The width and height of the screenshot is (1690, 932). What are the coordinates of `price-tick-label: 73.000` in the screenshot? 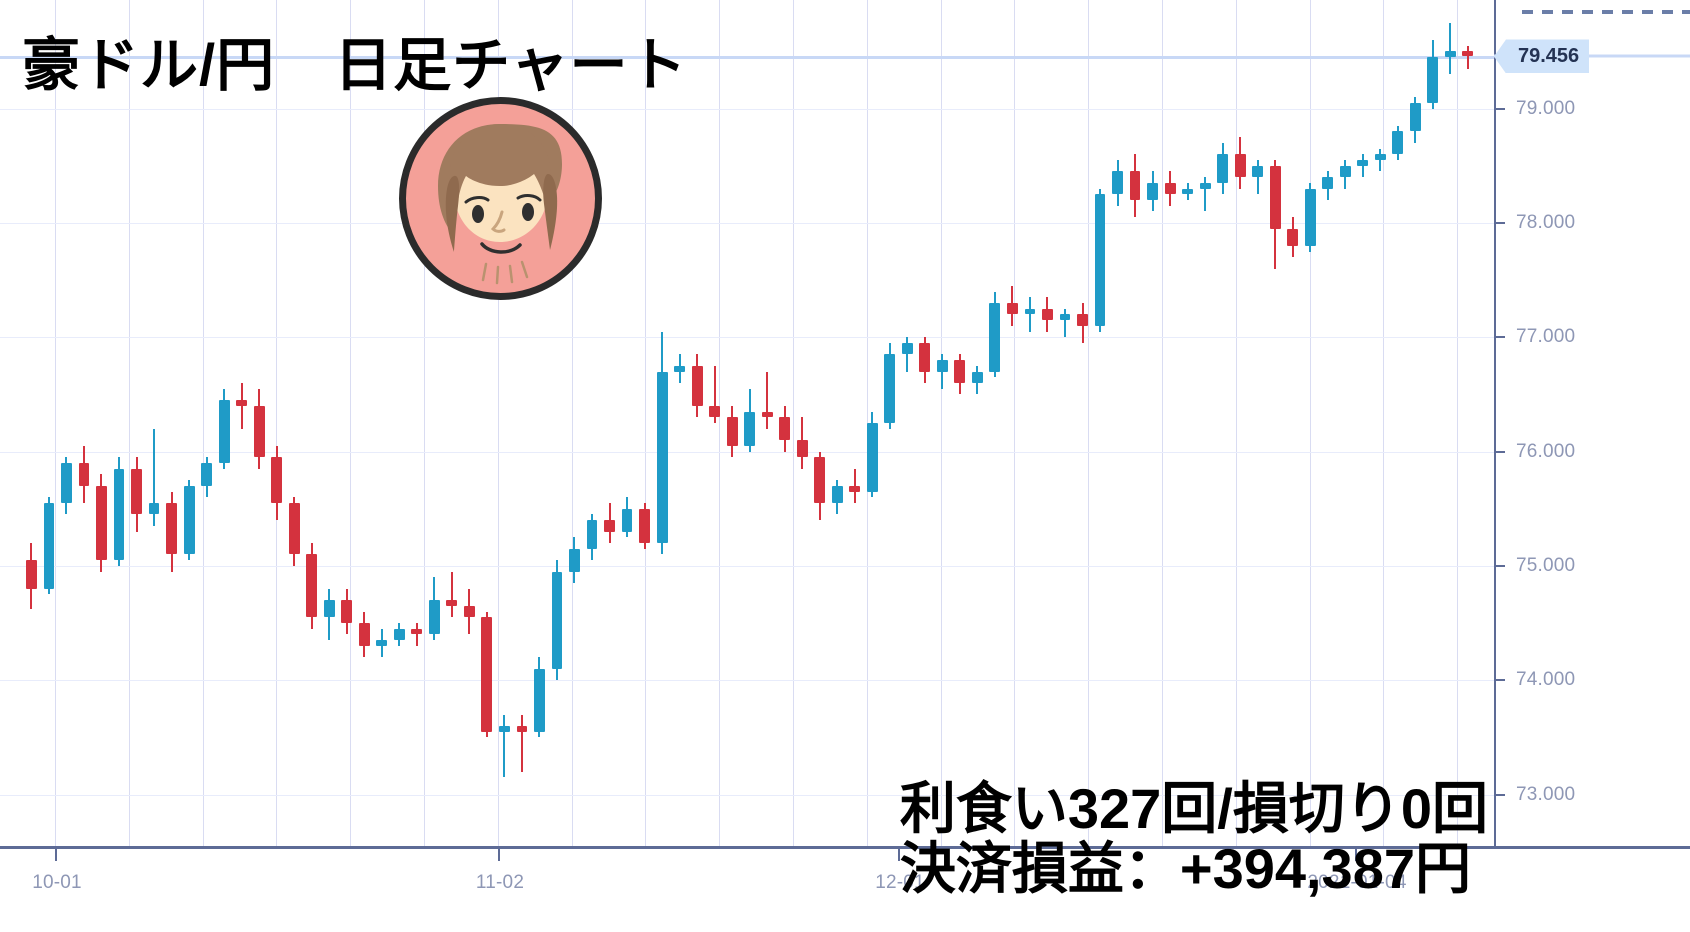 It's located at (1546, 794).